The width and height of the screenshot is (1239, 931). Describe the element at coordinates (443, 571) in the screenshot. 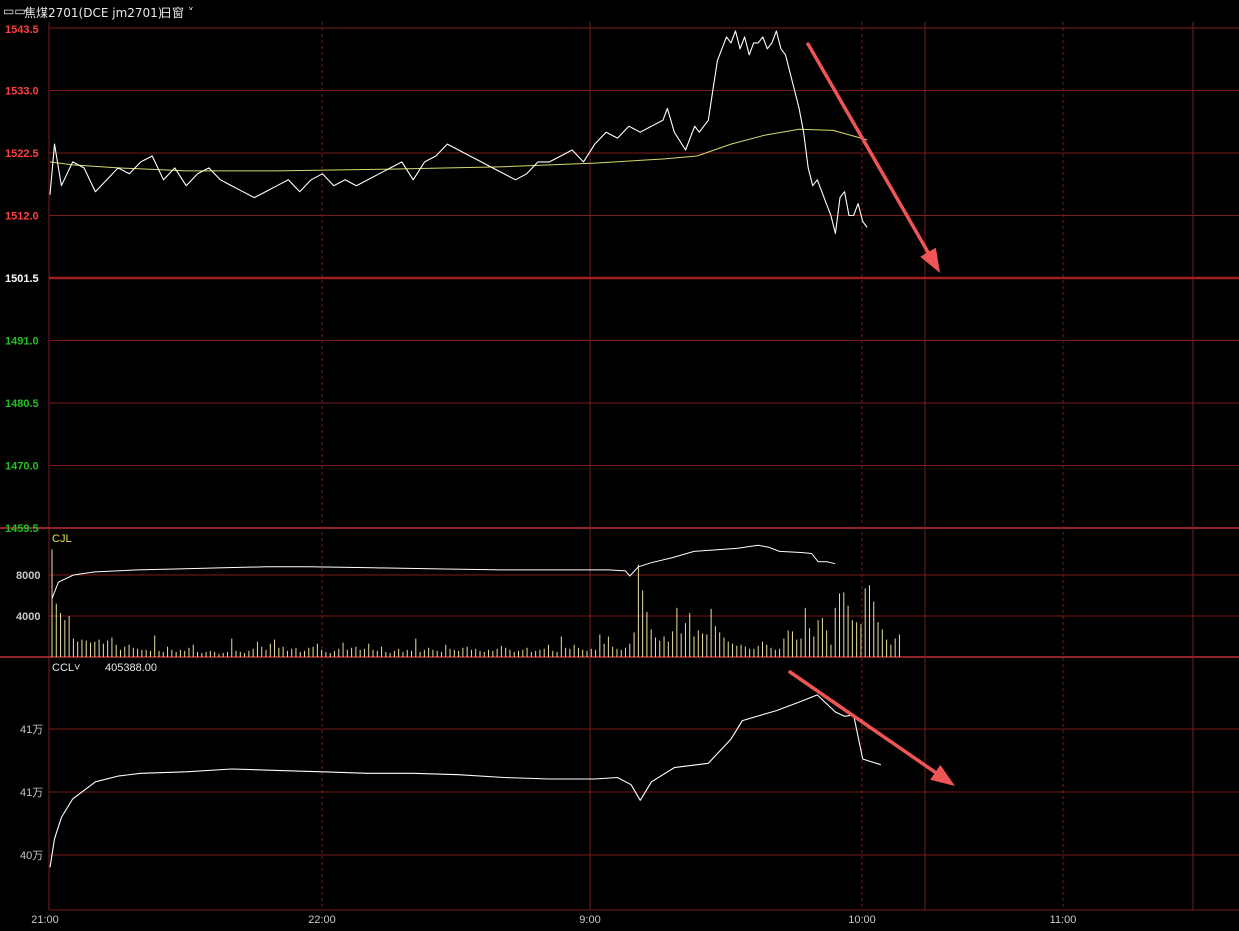

I see `volume-ma-line` at that location.